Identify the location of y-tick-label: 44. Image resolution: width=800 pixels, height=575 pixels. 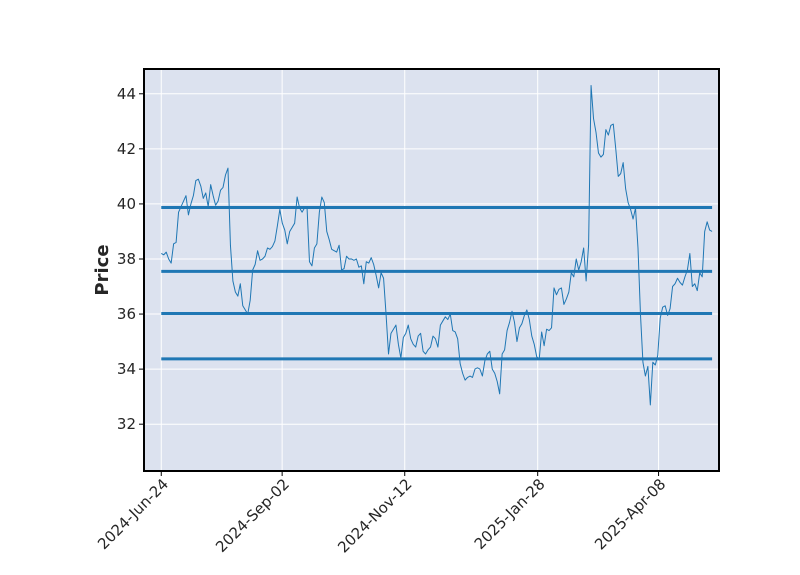
(126, 94).